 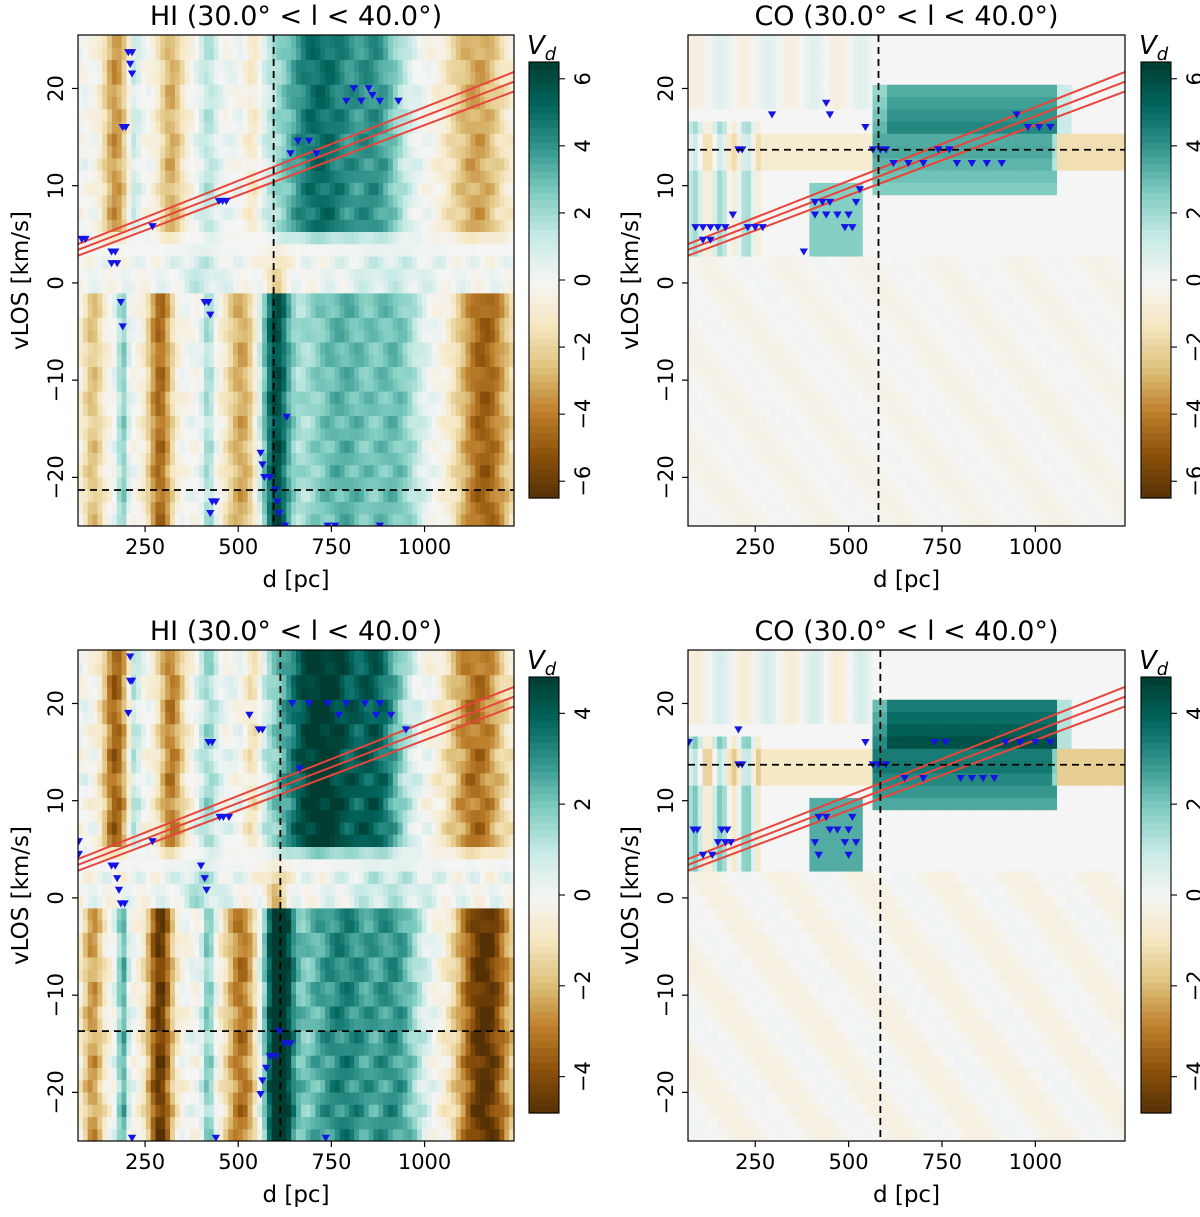 I want to click on y-tick-label: 10, so click(x=56, y=185).